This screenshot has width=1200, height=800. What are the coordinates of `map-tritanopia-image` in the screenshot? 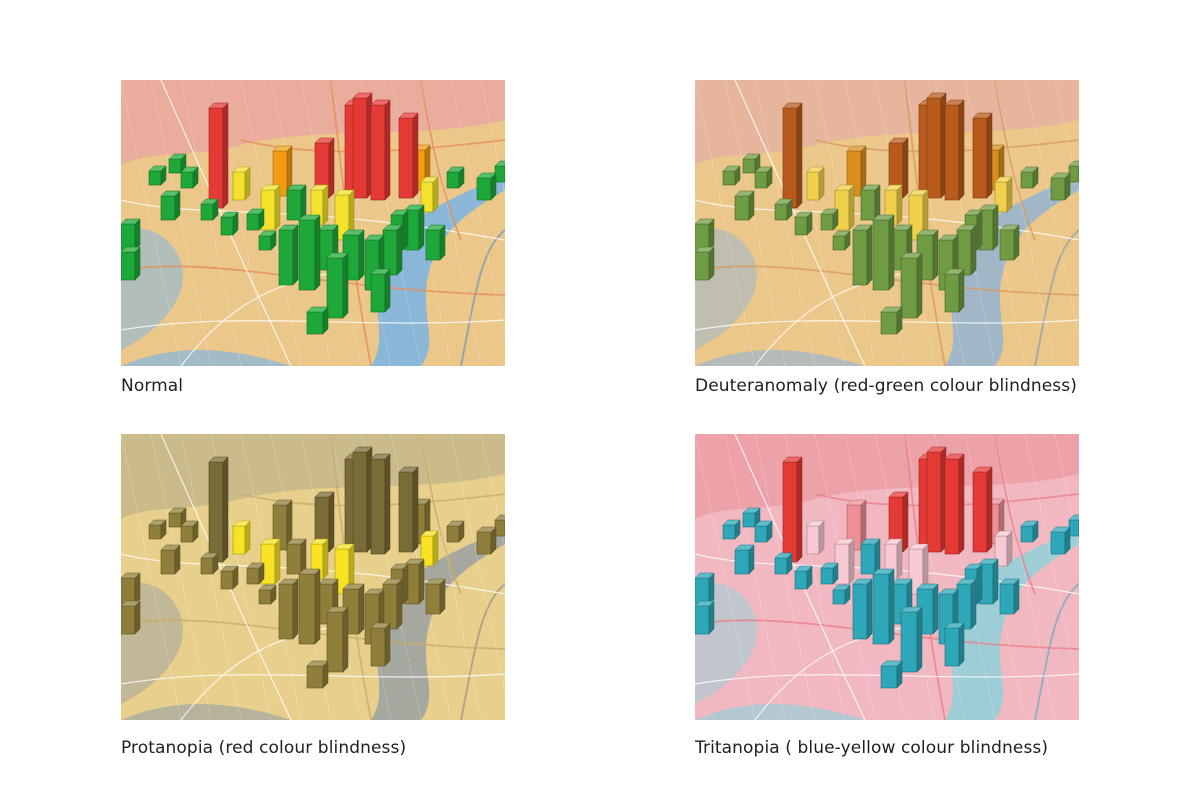 It's located at (887, 577).